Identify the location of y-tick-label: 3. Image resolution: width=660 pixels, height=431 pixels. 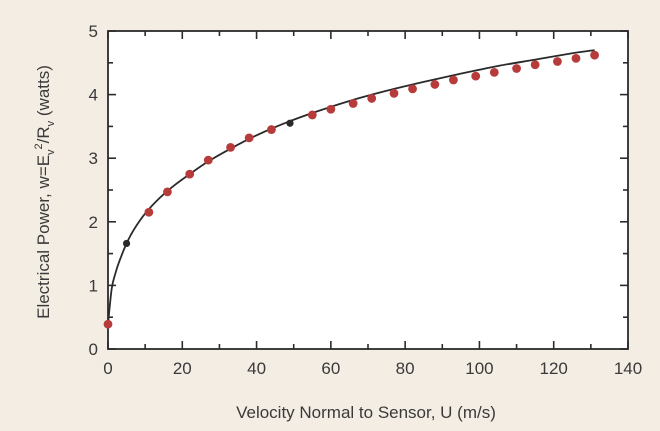
(93, 158).